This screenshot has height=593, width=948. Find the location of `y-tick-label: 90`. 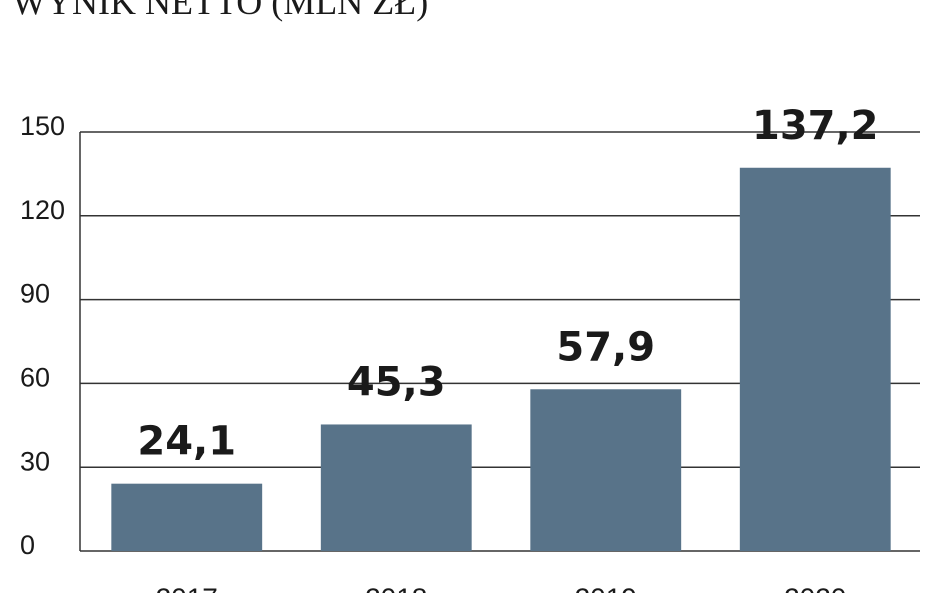

y-tick-label: 90 is located at coordinates (35, 294).